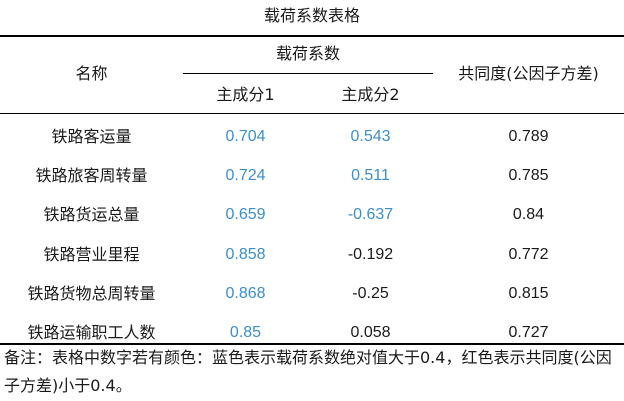 The width and height of the screenshot is (624, 401). Describe the element at coordinates (245, 254) in the screenshot. I see `table-cell-pc1: 0.858` at that location.